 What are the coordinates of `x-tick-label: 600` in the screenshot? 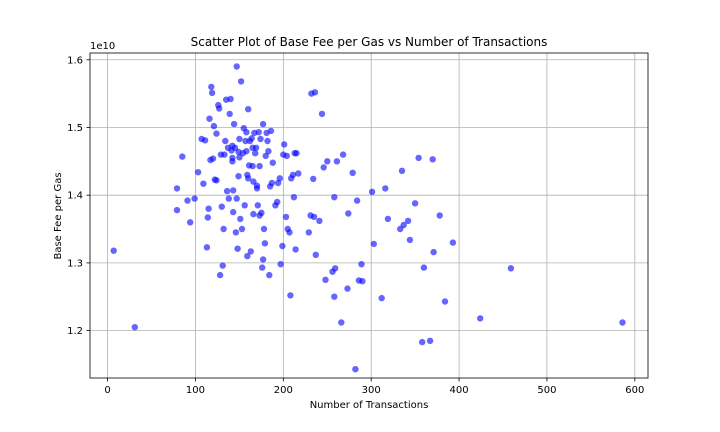 It's located at (634, 390).